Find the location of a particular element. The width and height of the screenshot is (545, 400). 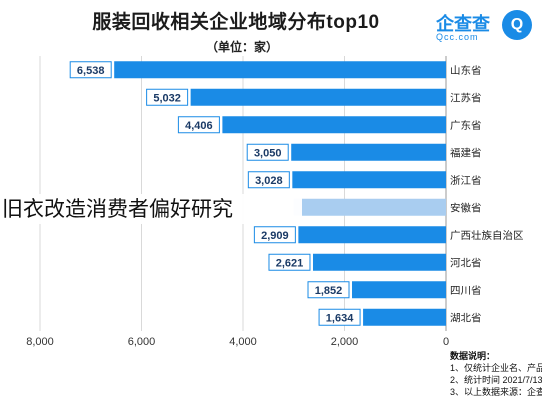

category-label-0: 山东省 is located at coordinates (466, 70).